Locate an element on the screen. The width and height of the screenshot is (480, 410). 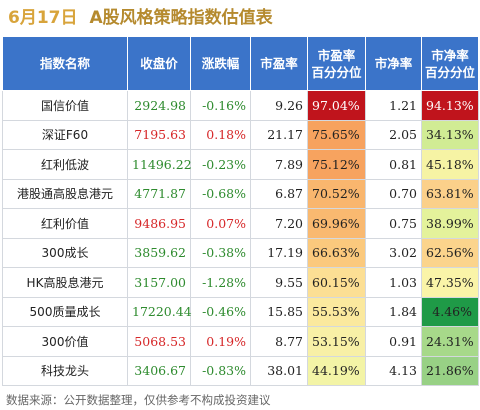
pb-percentile-cell: 21.86% is located at coordinates (450, 370).